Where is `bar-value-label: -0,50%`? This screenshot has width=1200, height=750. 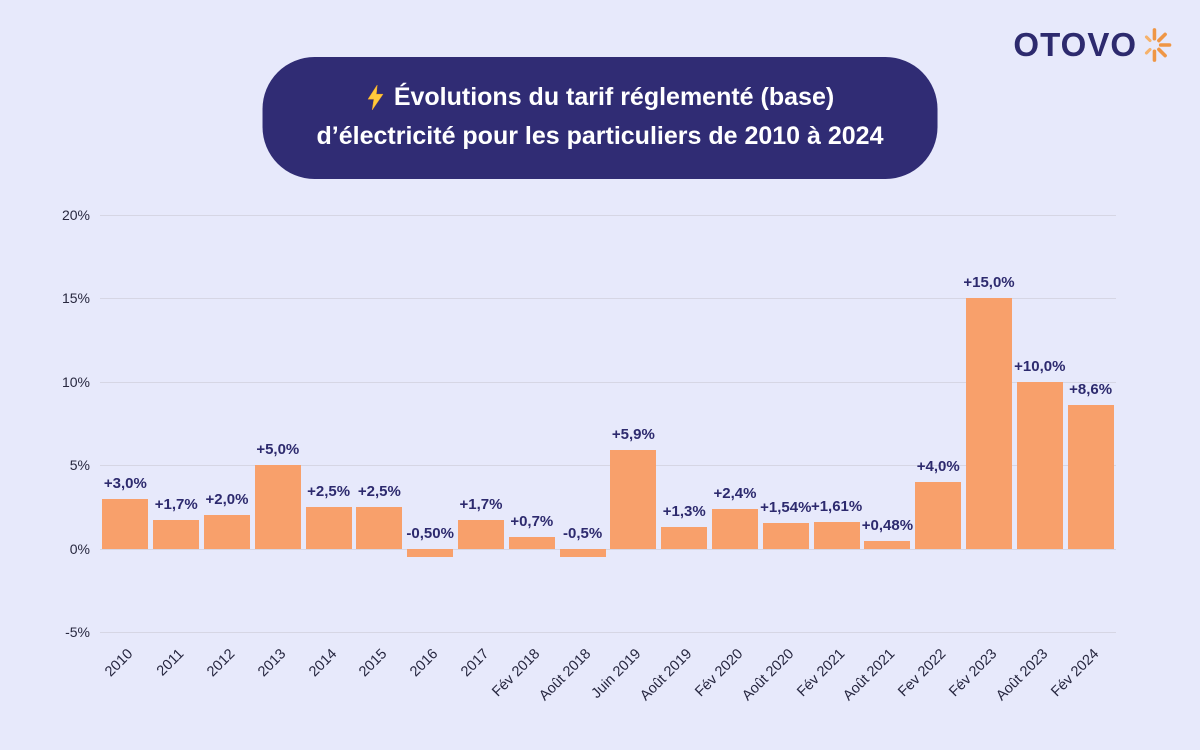
bar-value-label: -0,50% is located at coordinates (430, 533).